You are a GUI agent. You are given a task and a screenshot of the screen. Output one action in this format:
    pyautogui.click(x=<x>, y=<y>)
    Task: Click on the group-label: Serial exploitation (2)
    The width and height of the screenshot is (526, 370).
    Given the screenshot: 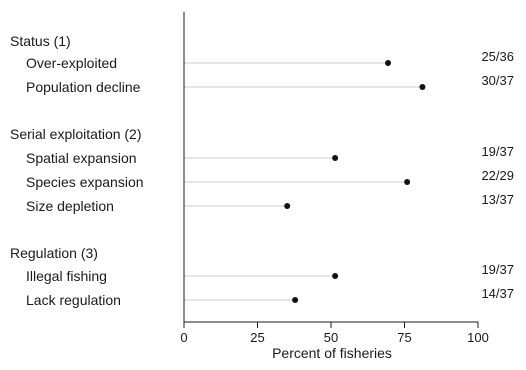 What is the action you would take?
    pyautogui.click(x=76, y=134)
    